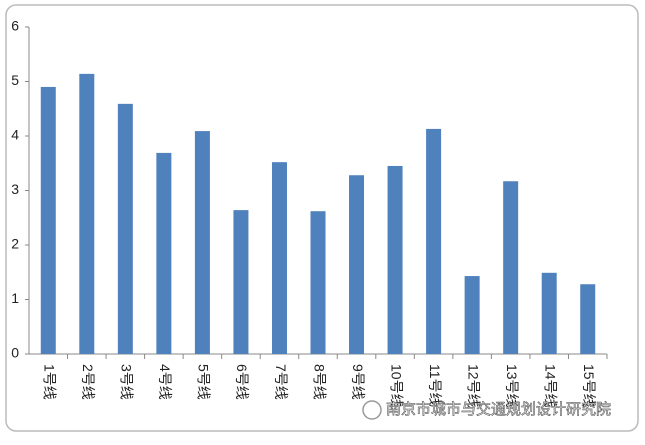 Image resolution: width=645 pixels, height=445 pixels. Describe the element at coordinates (15, 189) in the screenshot. I see `y-tick-label: 3` at that location.